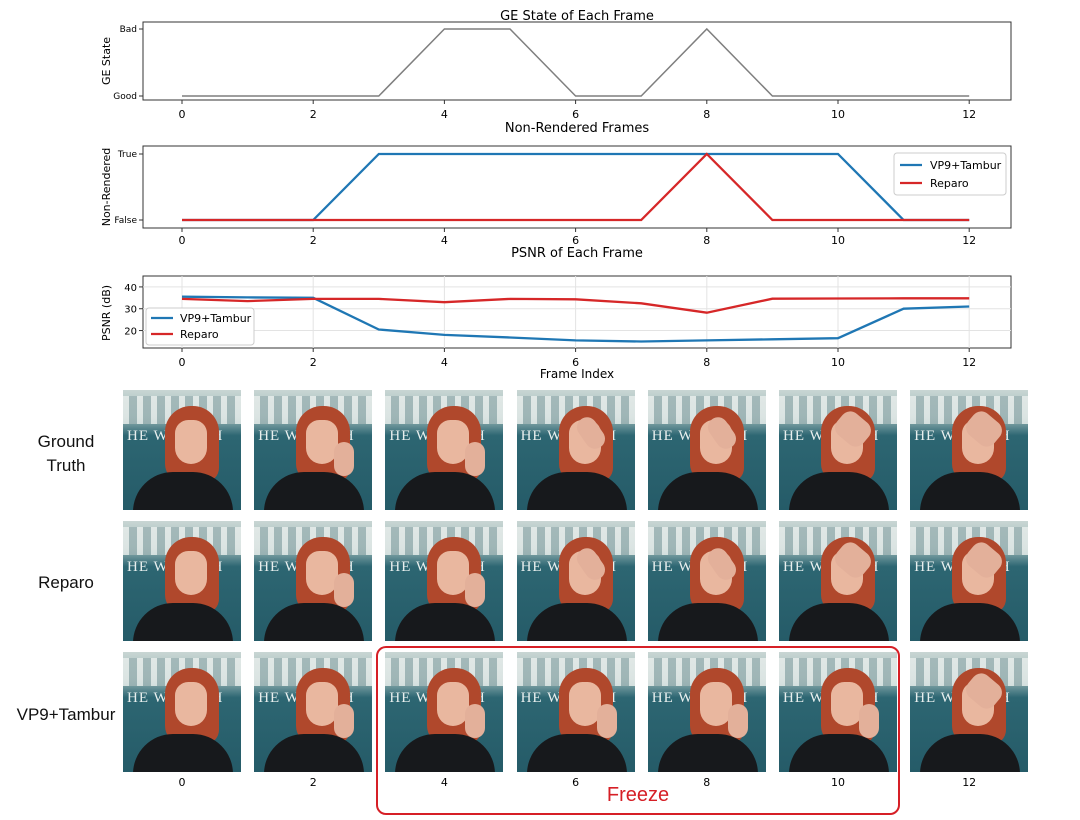 This screenshot has width=1080, height=820. Describe the element at coordinates (182, 782) in the screenshot. I see `frame-index-label: 0` at that location.